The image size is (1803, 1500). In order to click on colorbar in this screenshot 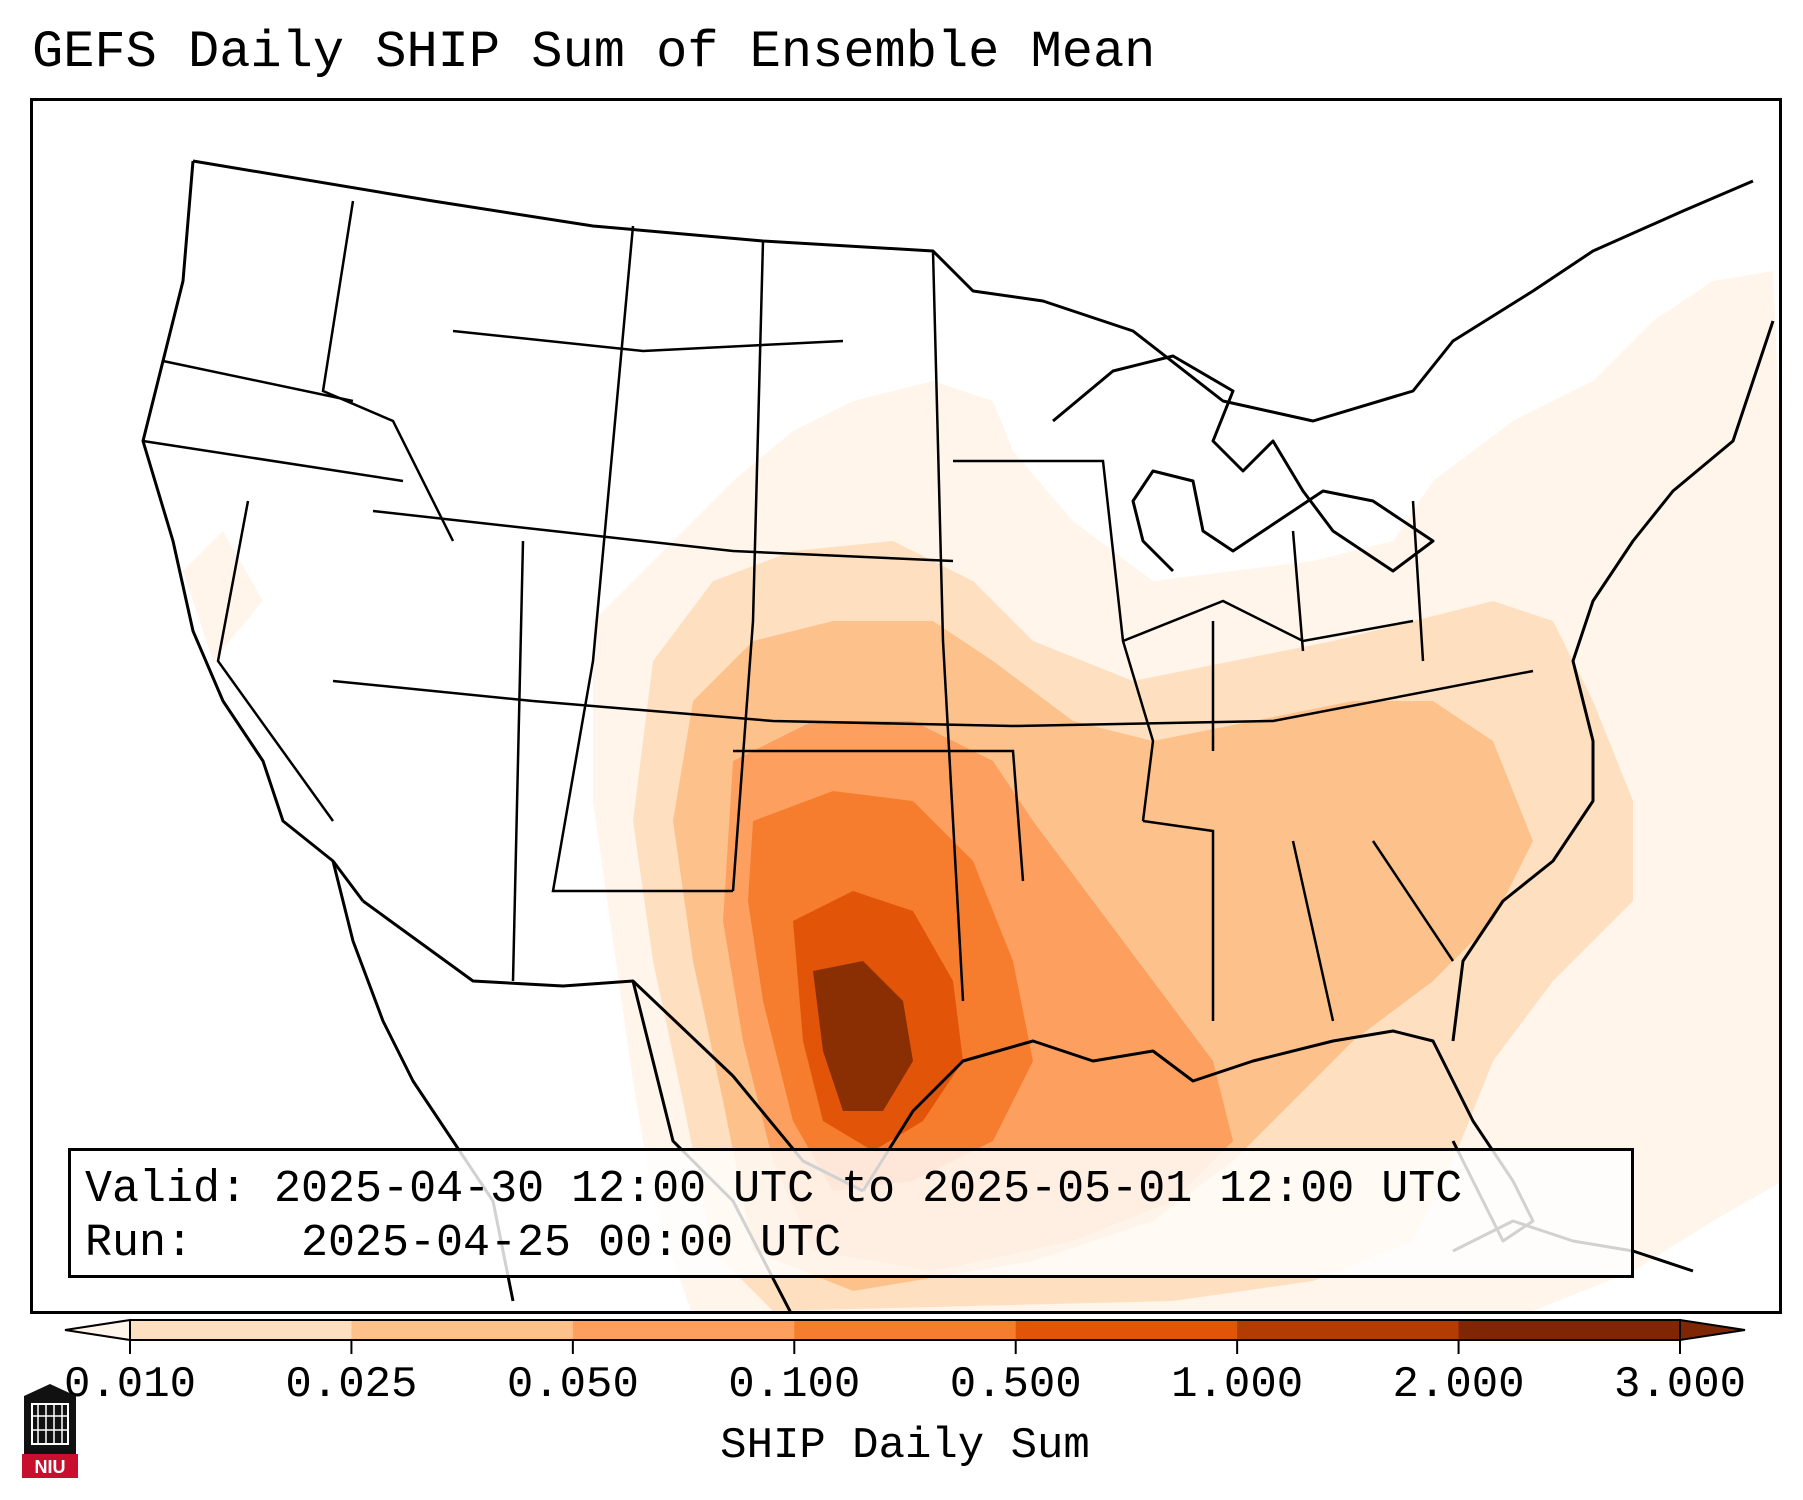, I will do `click(905, 1336)`.